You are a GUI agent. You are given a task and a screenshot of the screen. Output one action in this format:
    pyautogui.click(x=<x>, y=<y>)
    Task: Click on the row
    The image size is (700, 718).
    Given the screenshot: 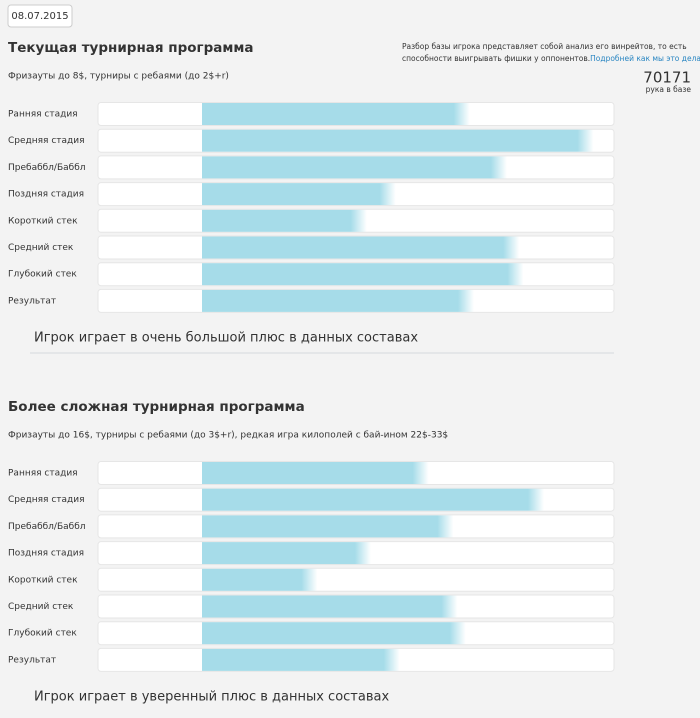 What is the action you would take?
    pyautogui.click(x=356, y=579)
    